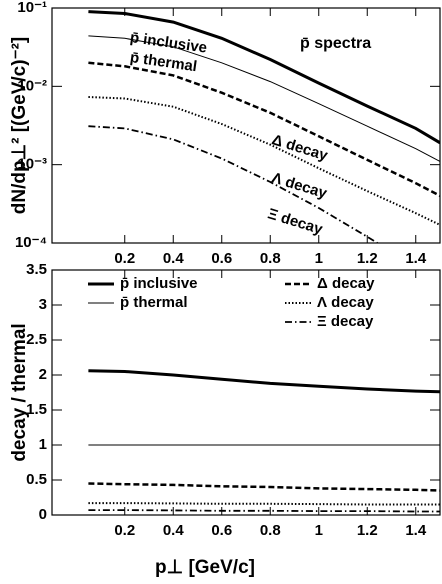 The image size is (442, 584). What do you see at coordinates (32, 85) in the screenshot?
I see `y-tick-label: 10⁻²` at bounding box center [32, 85].